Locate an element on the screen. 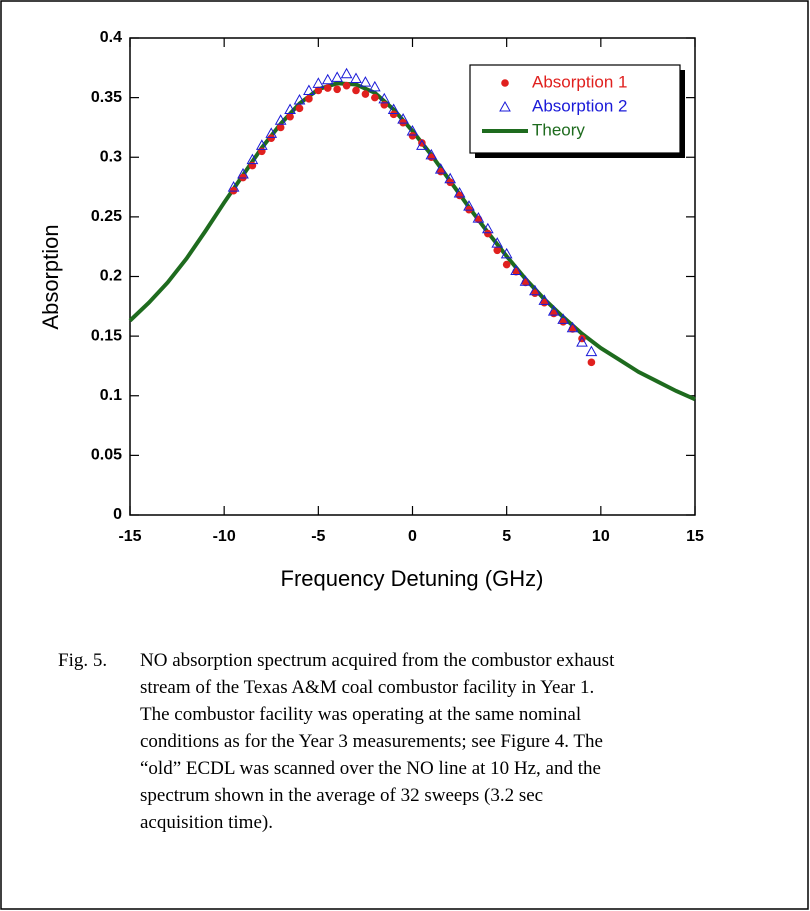  legend-label: Theory is located at coordinates (558, 129).